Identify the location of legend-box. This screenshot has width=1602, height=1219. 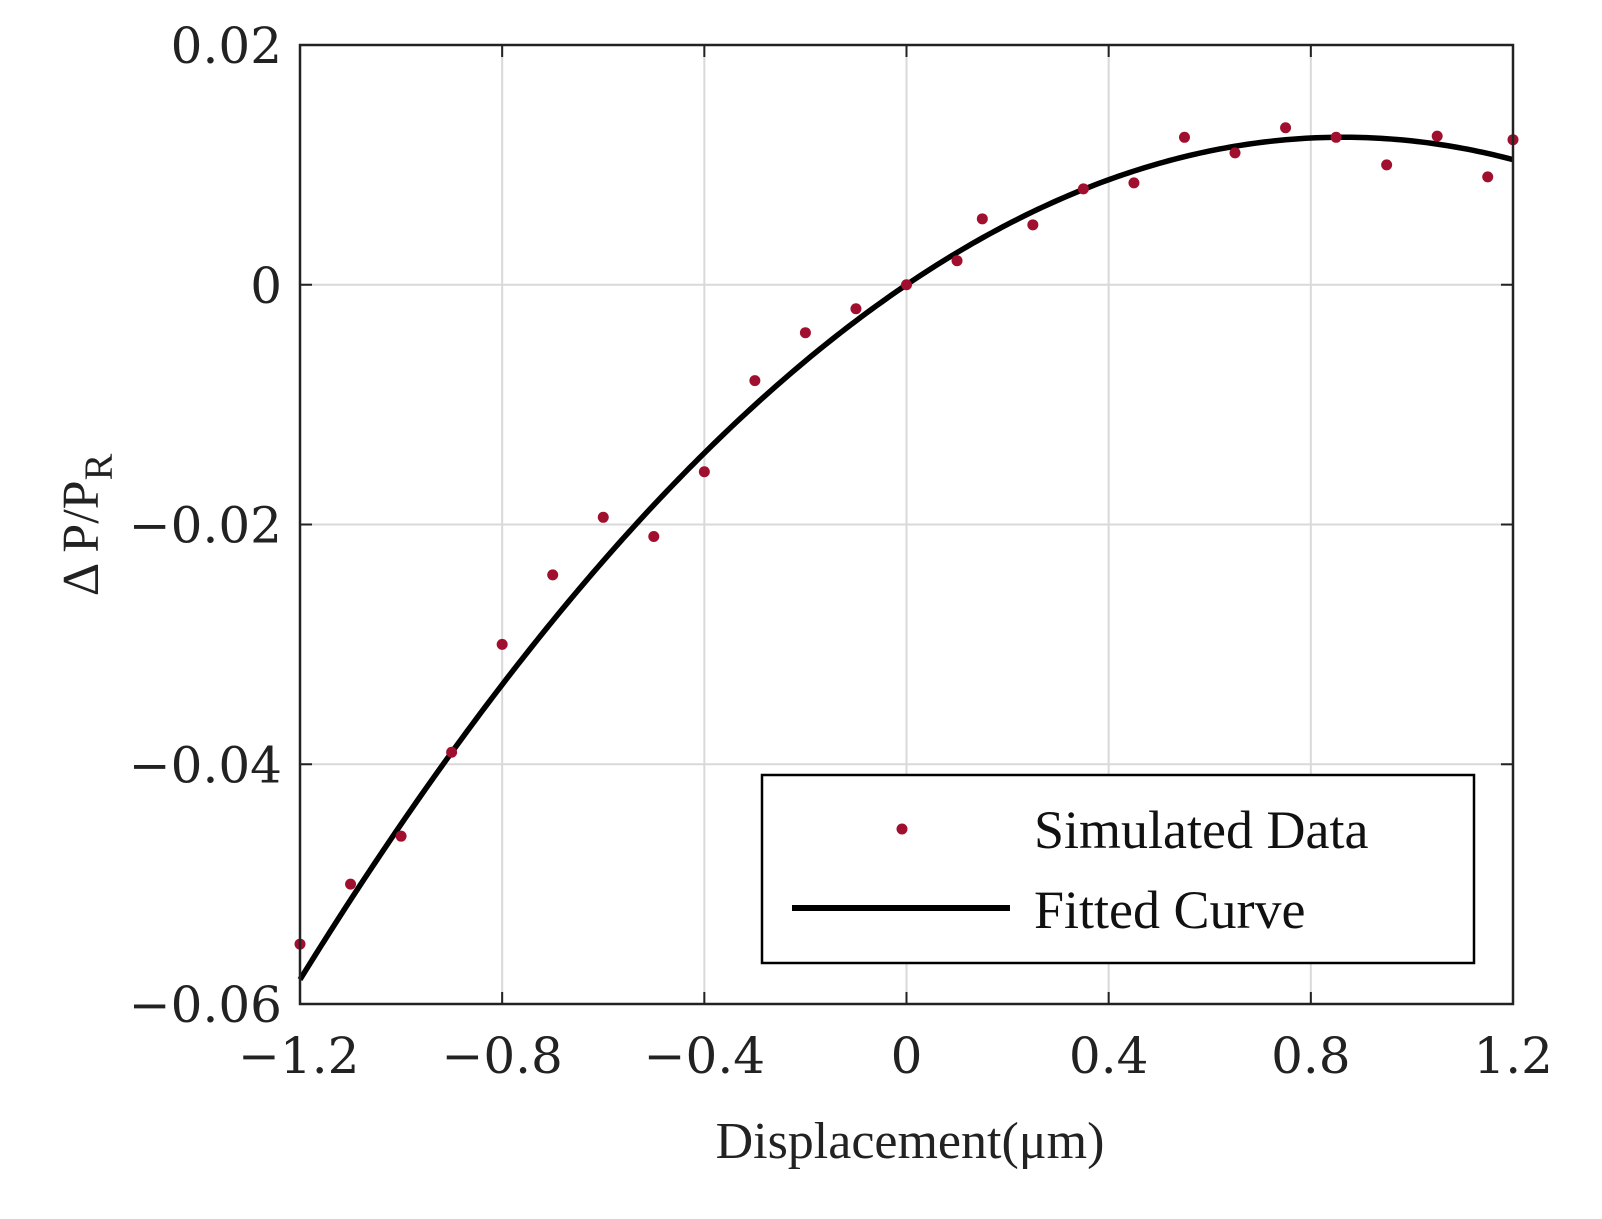
(1118, 869).